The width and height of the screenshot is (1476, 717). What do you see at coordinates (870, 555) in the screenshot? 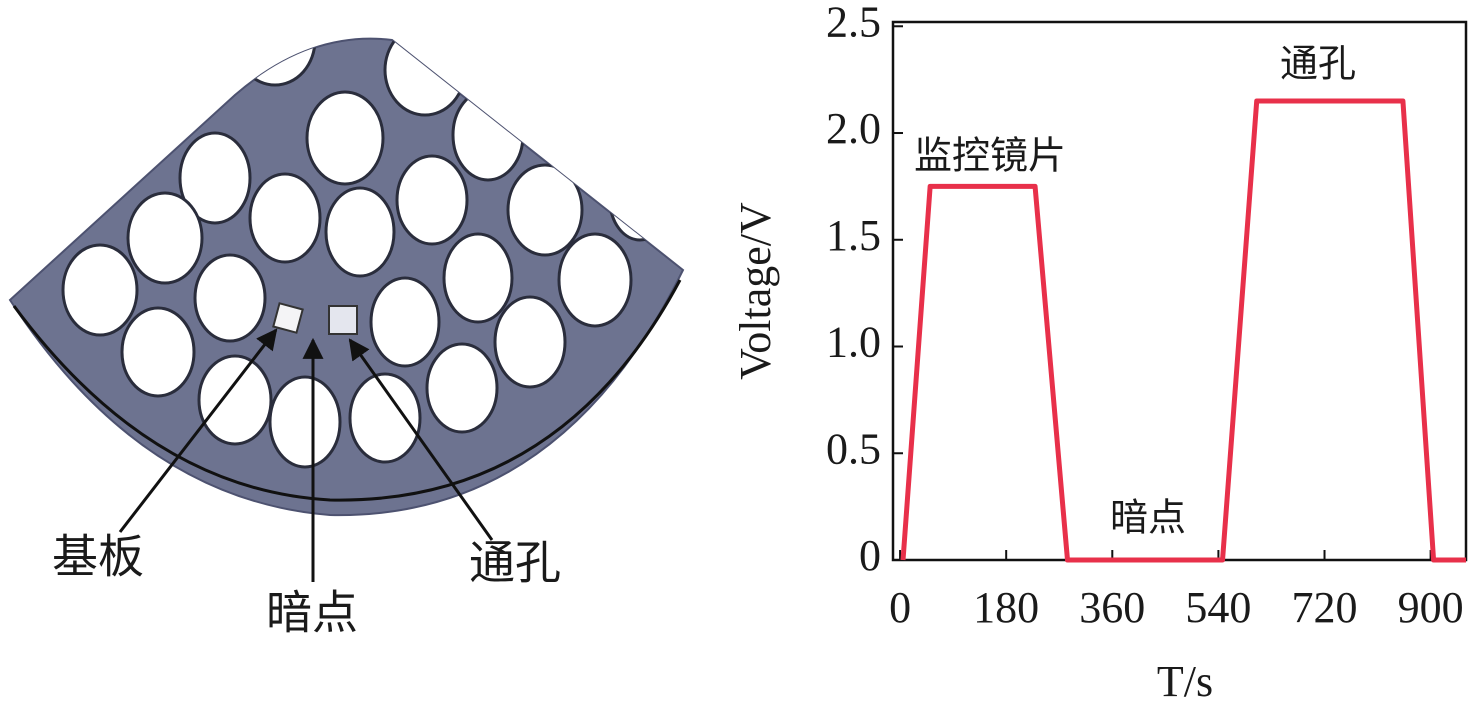
I see `y-tick-label: 0` at bounding box center [870, 555].